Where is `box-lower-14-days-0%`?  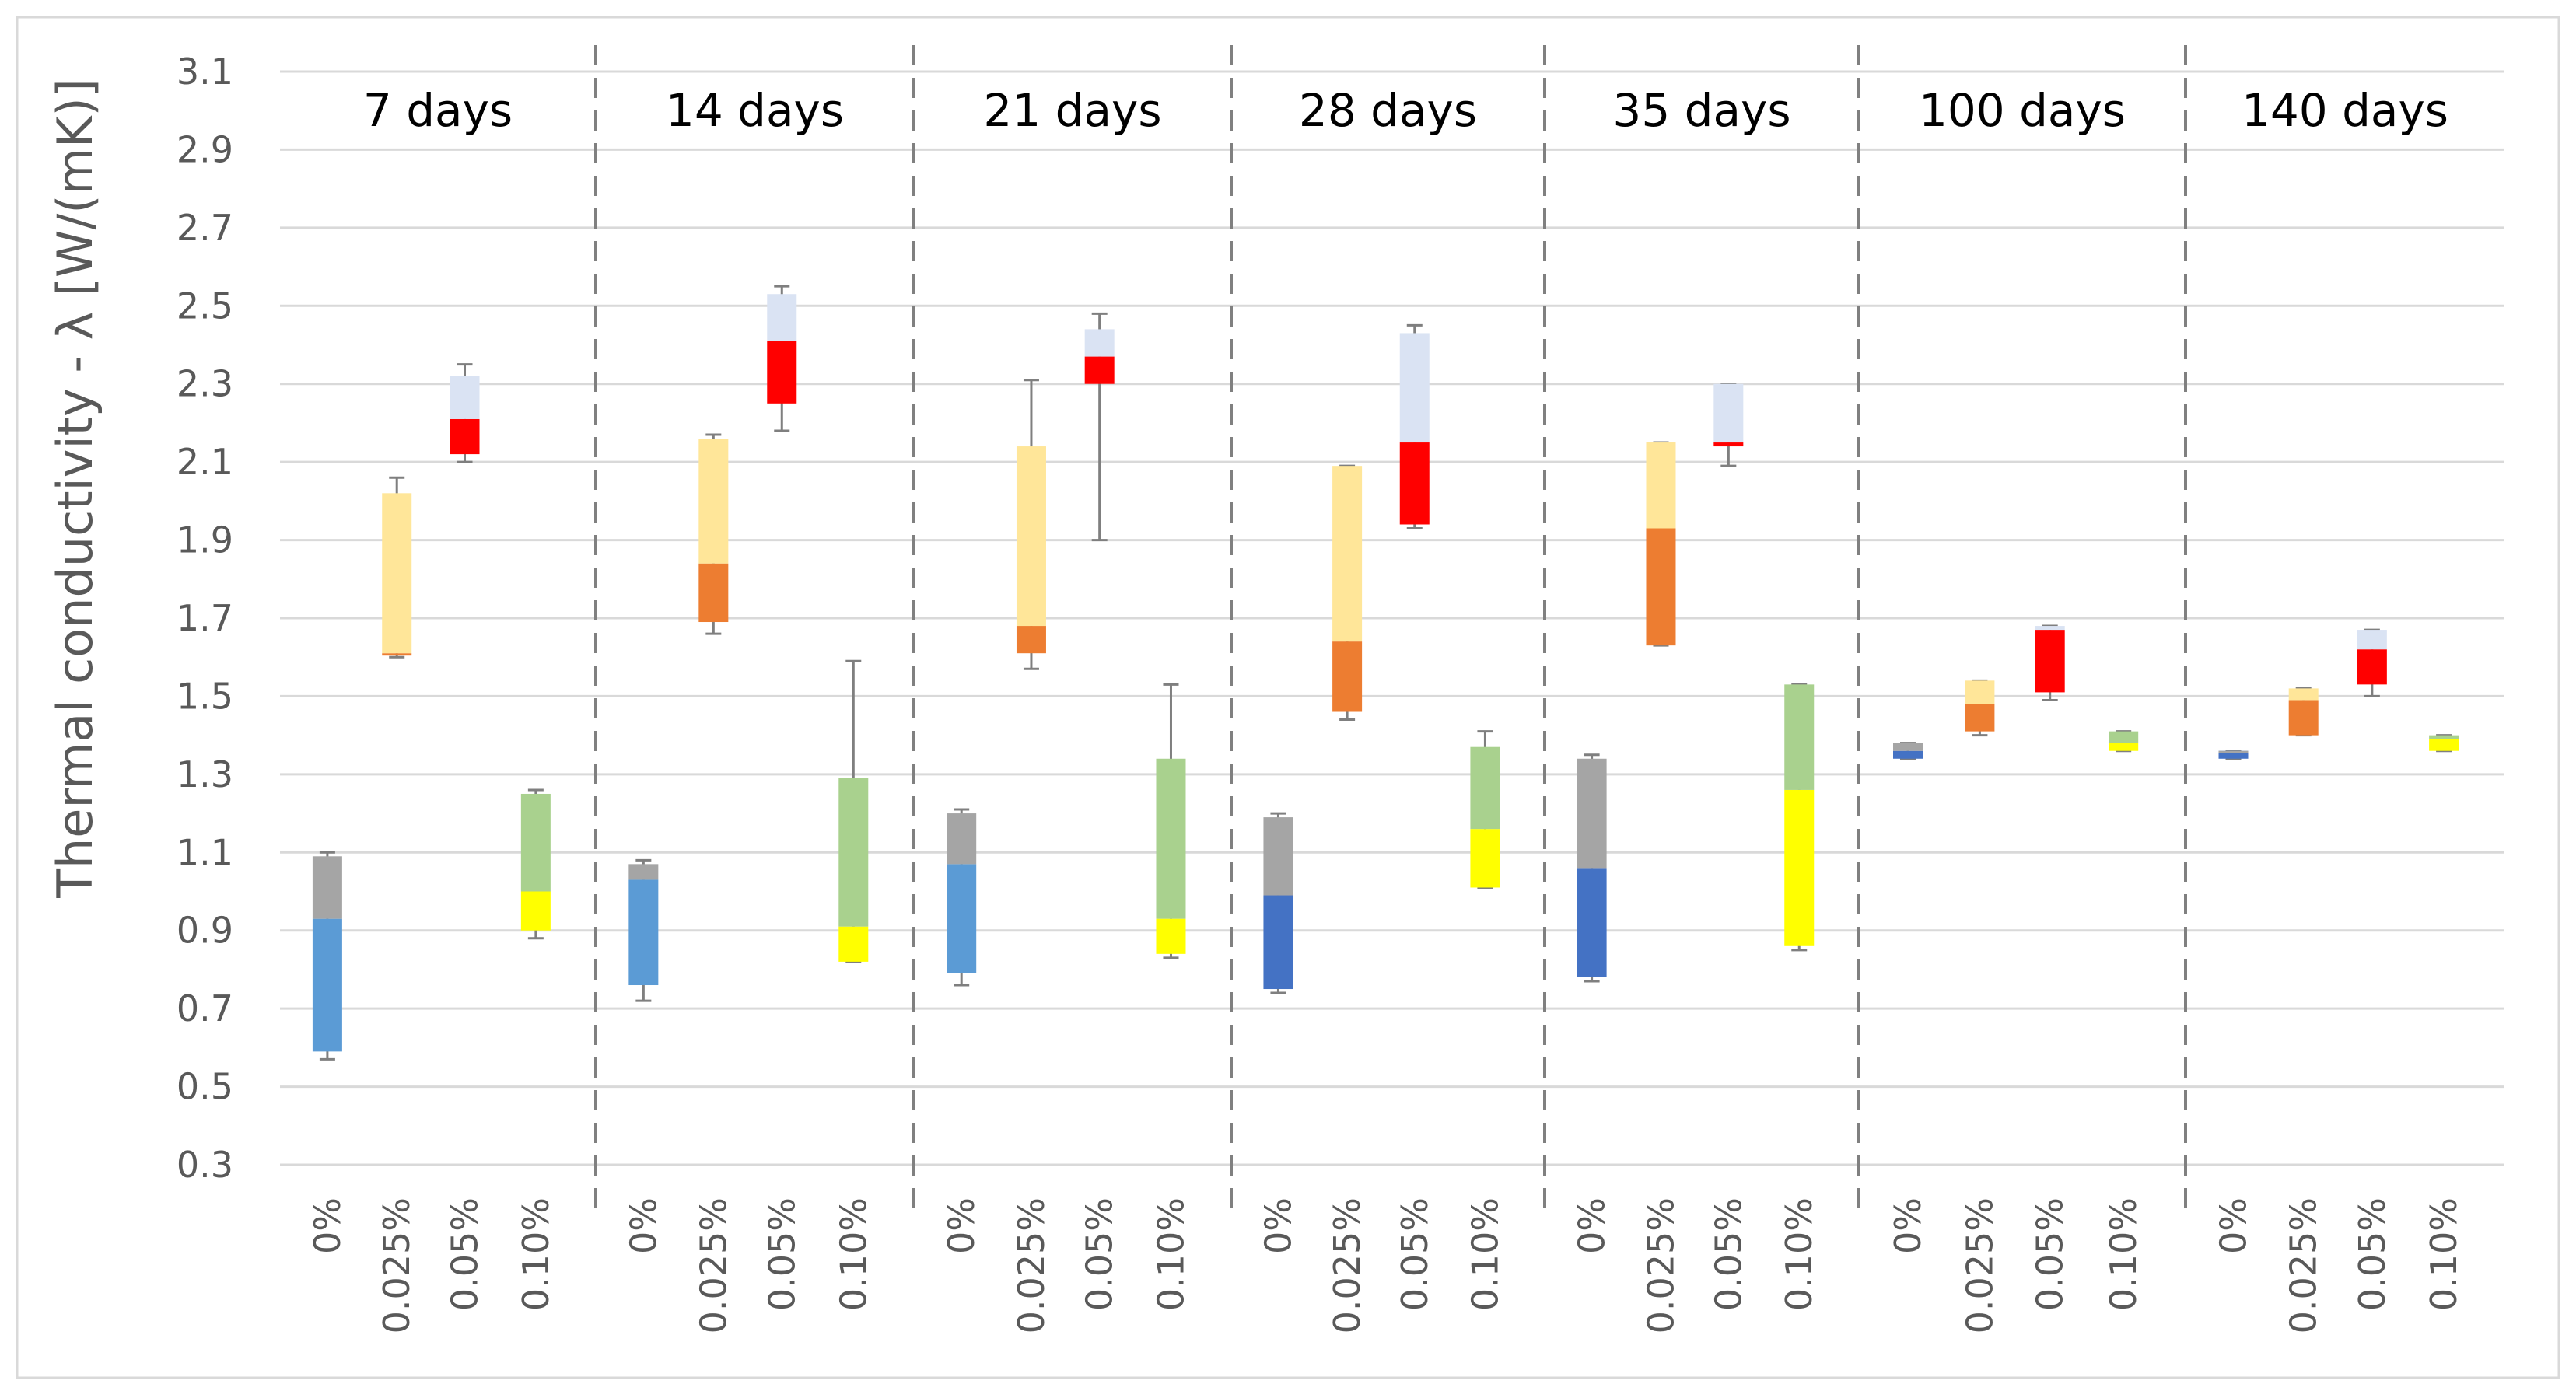 box-lower-14-days-0% is located at coordinates (643, 932).